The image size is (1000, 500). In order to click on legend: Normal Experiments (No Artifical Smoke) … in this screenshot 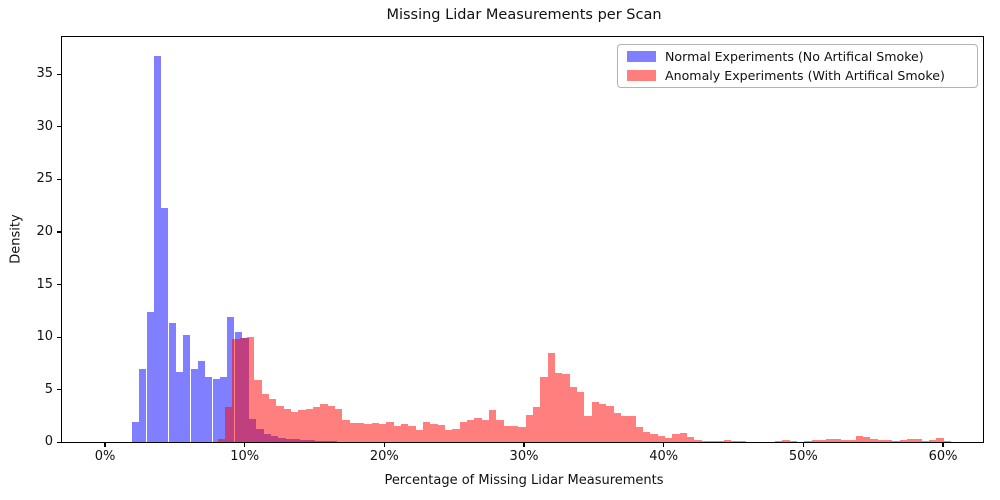, I will do `click(797, 66)`.